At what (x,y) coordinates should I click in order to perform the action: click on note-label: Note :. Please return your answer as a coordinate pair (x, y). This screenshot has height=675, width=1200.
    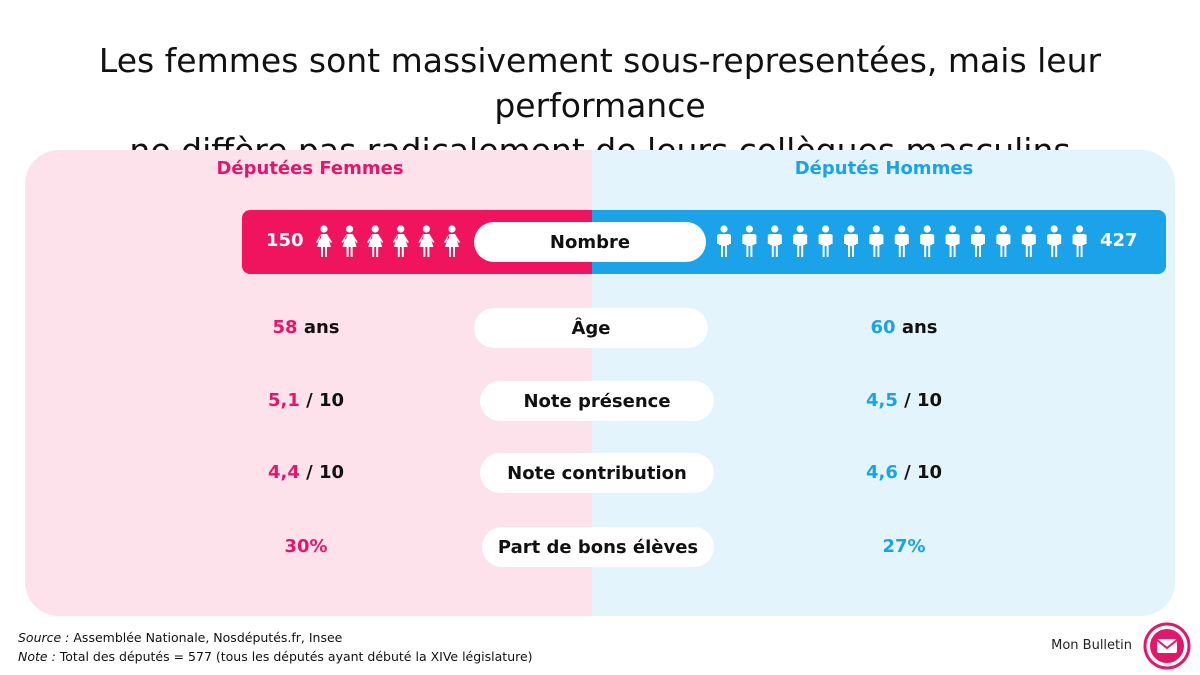
    Looking at the image, I should click on (37, 656).